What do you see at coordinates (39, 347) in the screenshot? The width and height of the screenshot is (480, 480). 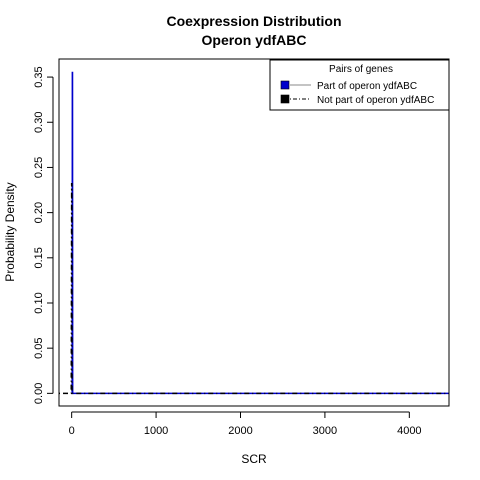 I see `y-tick-label: 0.05` at bounding box center [39, 347].